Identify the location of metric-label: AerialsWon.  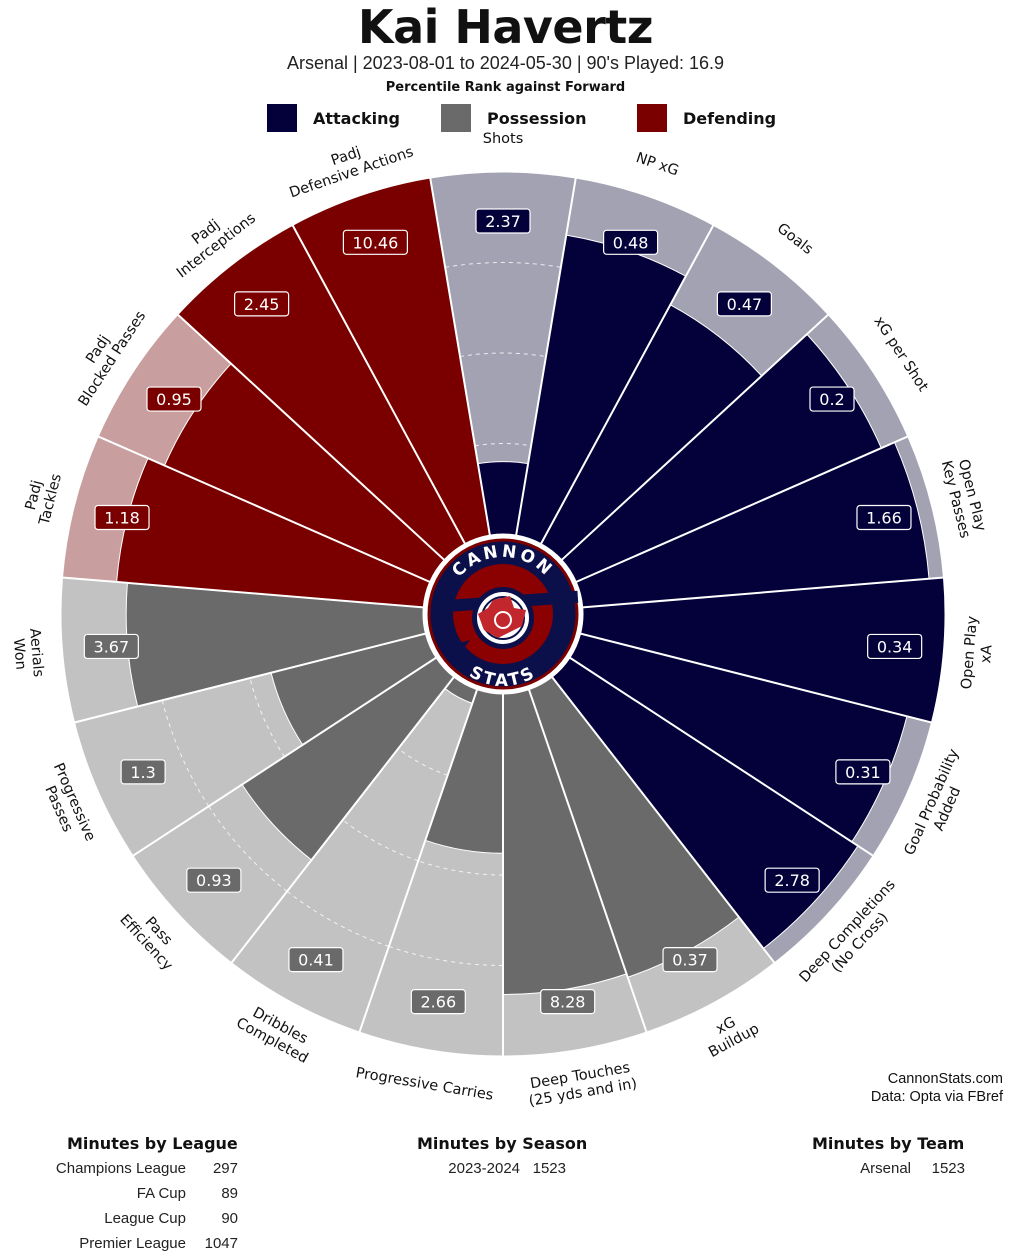
(27, 654).